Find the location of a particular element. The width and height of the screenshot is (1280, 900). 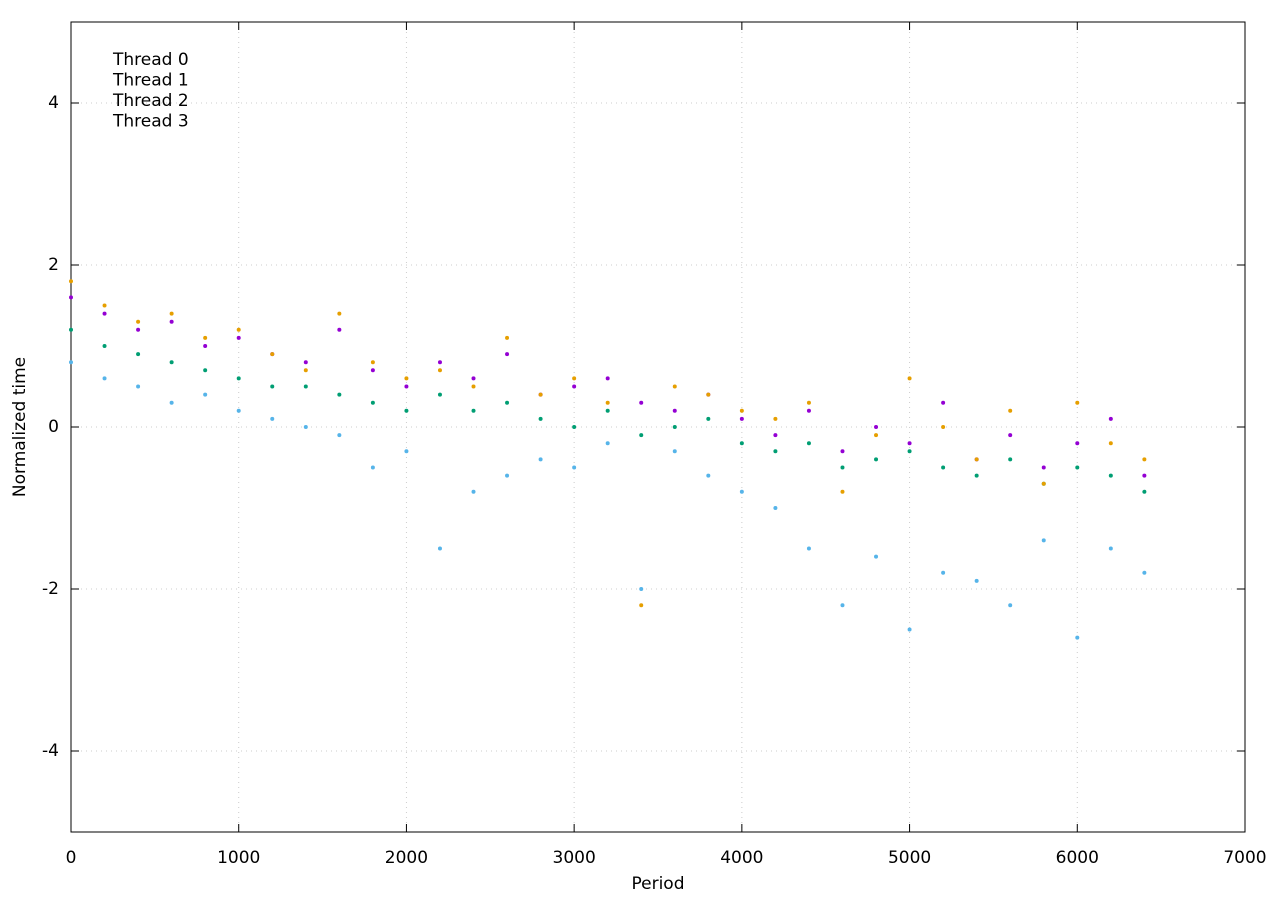

legend-label: Thread 0 is located at coordinates (150, 60).